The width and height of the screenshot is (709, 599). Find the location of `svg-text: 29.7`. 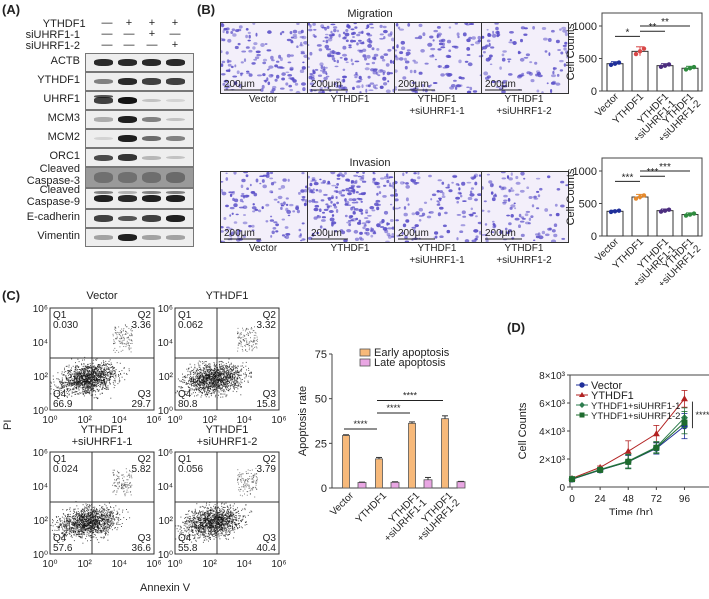

svg-text: 29.7 is located at coordinates (142, 404).